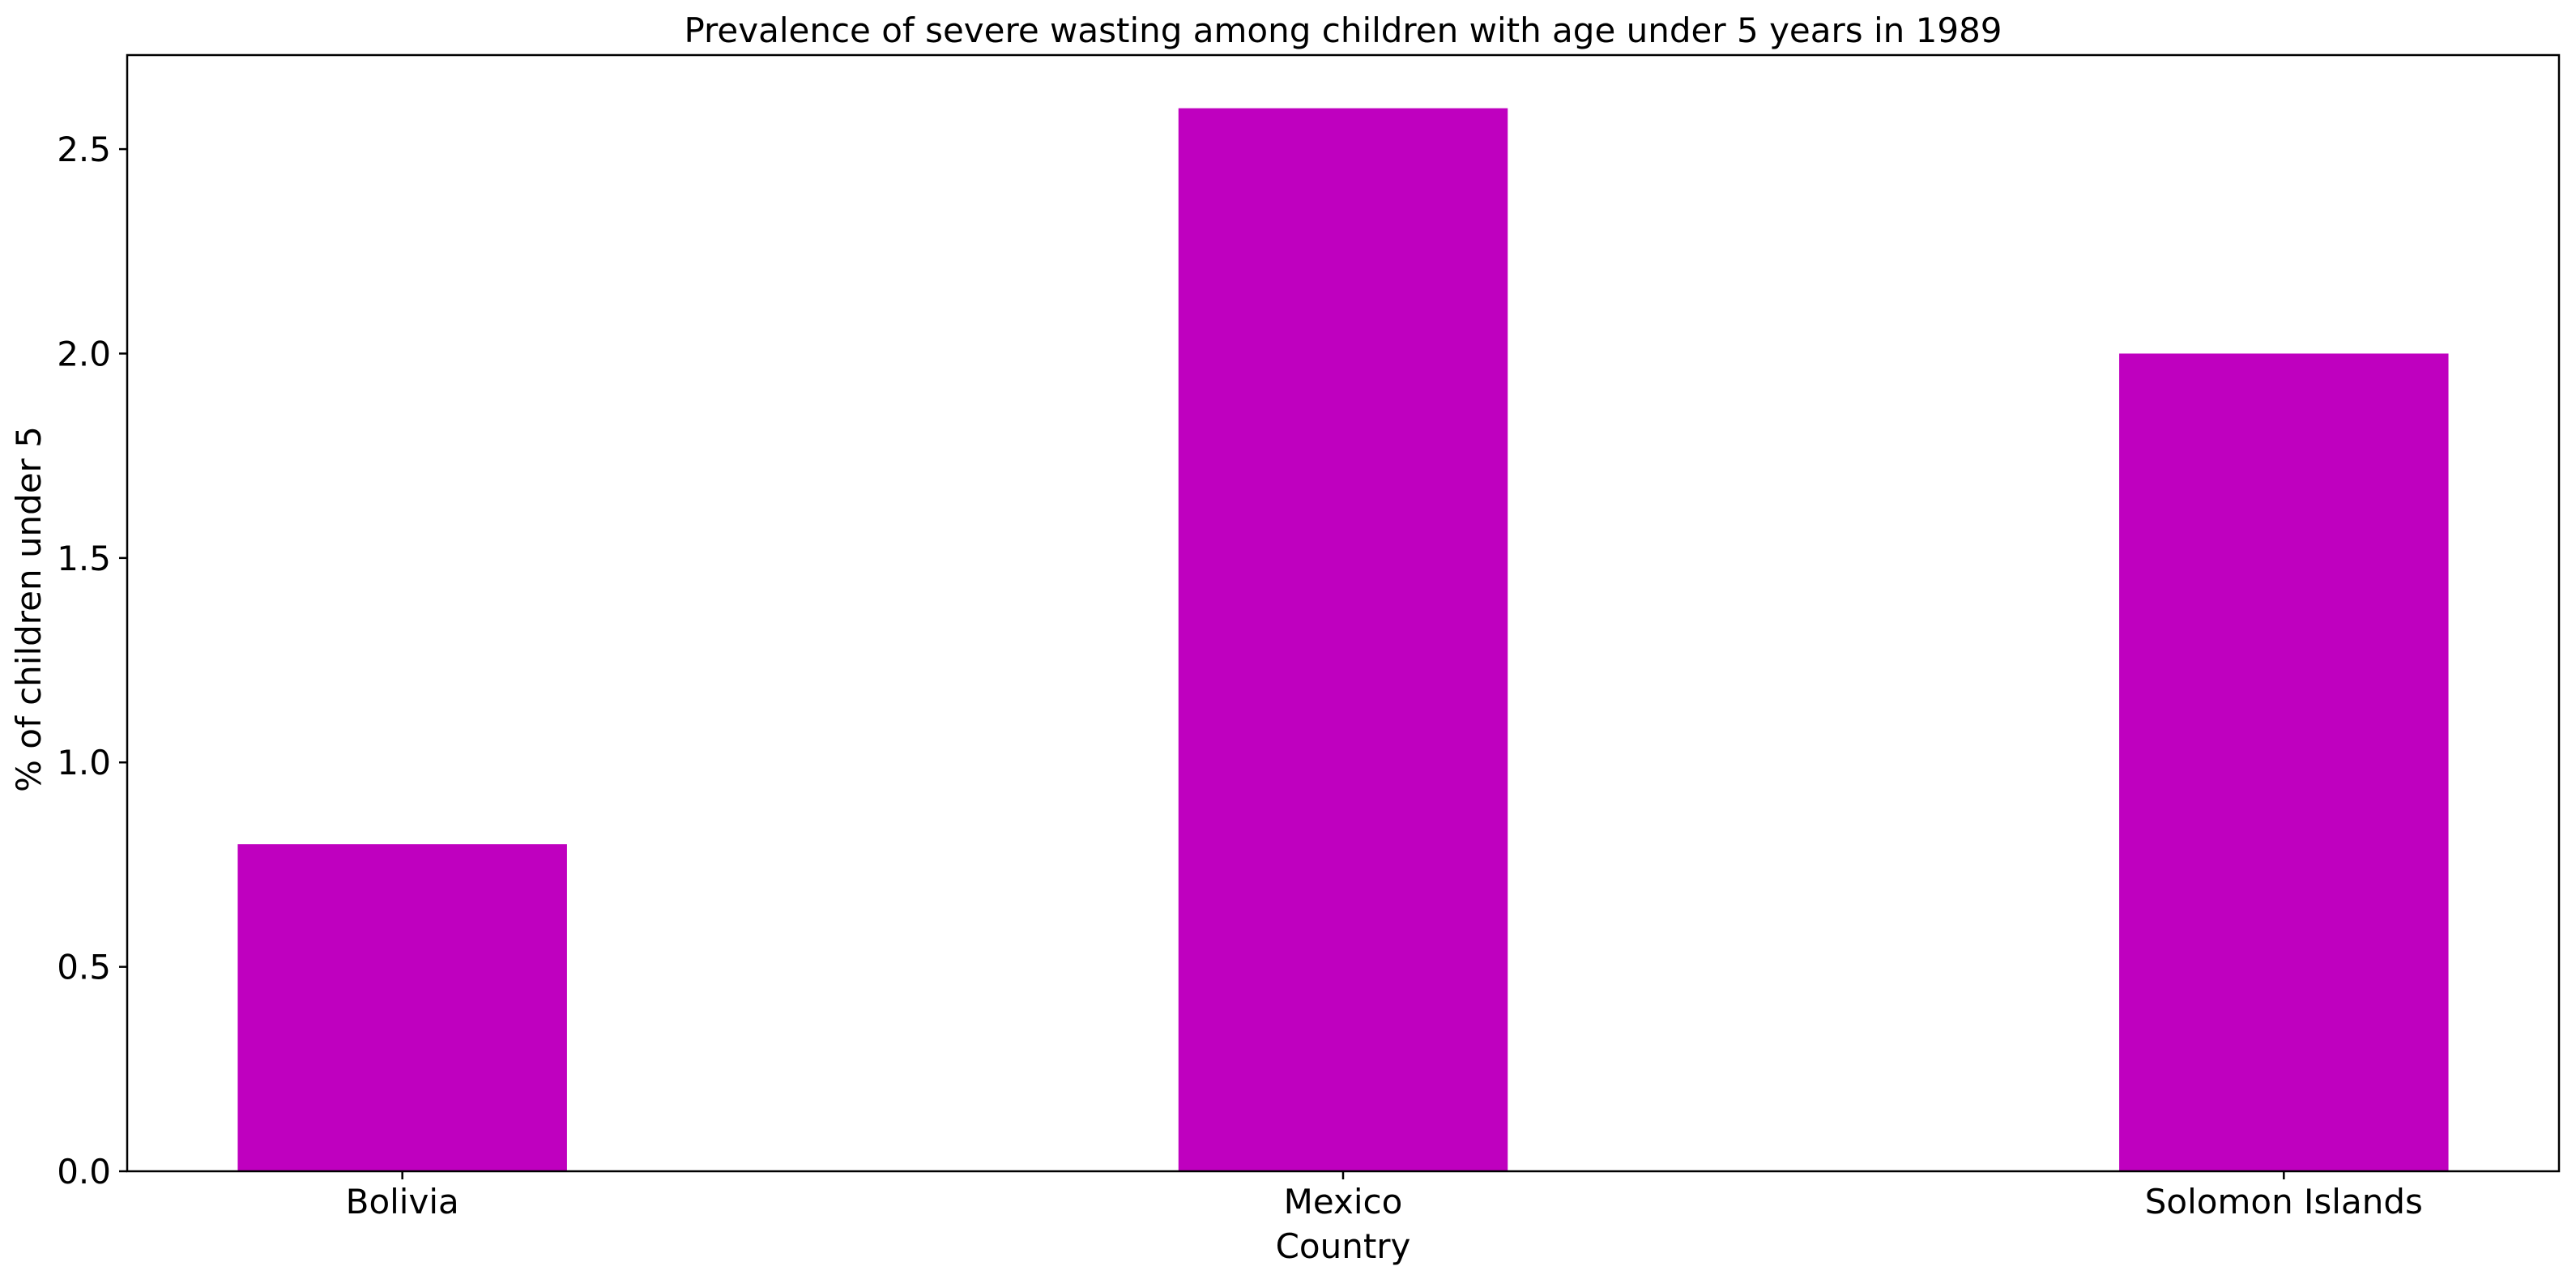 This screenshot has width=2576, height=1279. What do you see at coordinates (84, 353) in the screenshot?
I see `y-tick-label: 2.0` at bounding box center [84, 353].